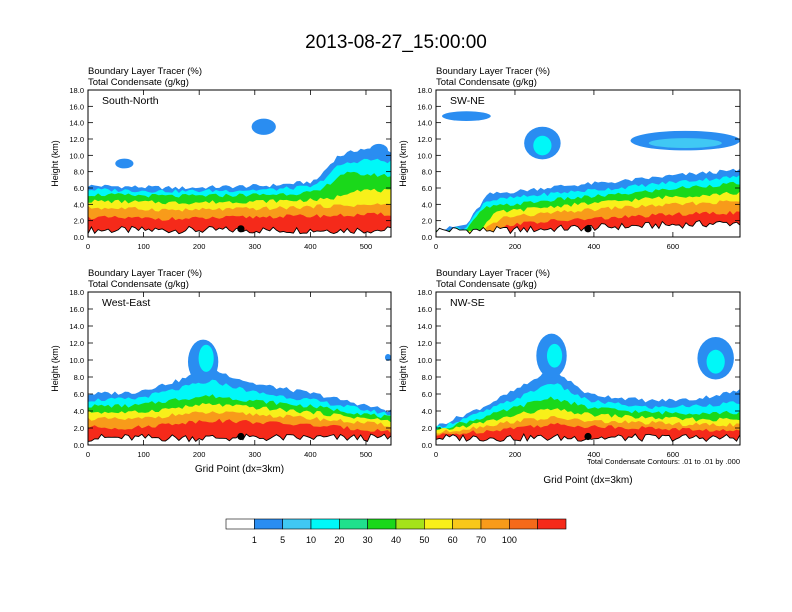 The height and width of the screenshot is (612, 792). What do you see at coordinates (339, 540) in the screenshot?
I see `colorbar-label: 20` at bounding box center [339, 540].